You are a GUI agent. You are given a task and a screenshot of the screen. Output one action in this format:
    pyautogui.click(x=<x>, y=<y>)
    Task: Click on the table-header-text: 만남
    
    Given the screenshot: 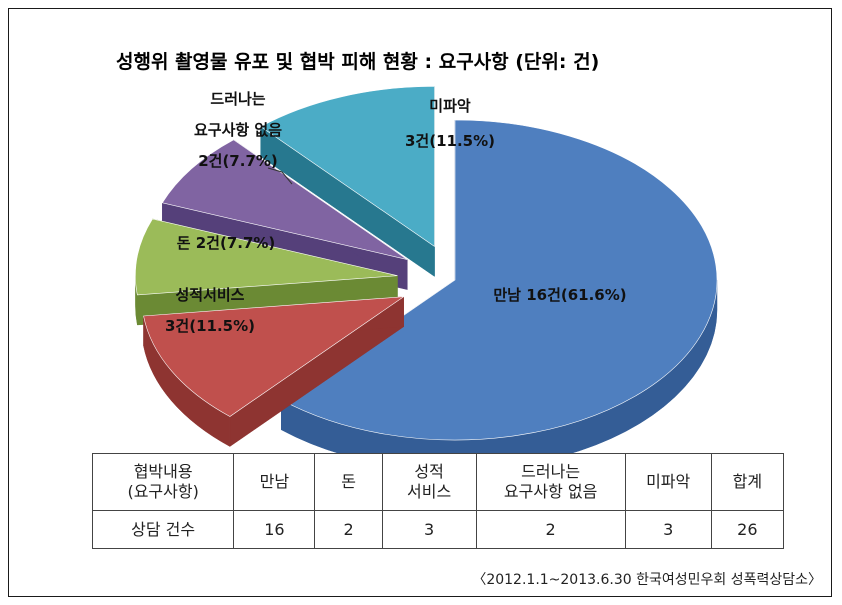 What is the action you would take?
    pyautogui.click(x=274, y=481)
    